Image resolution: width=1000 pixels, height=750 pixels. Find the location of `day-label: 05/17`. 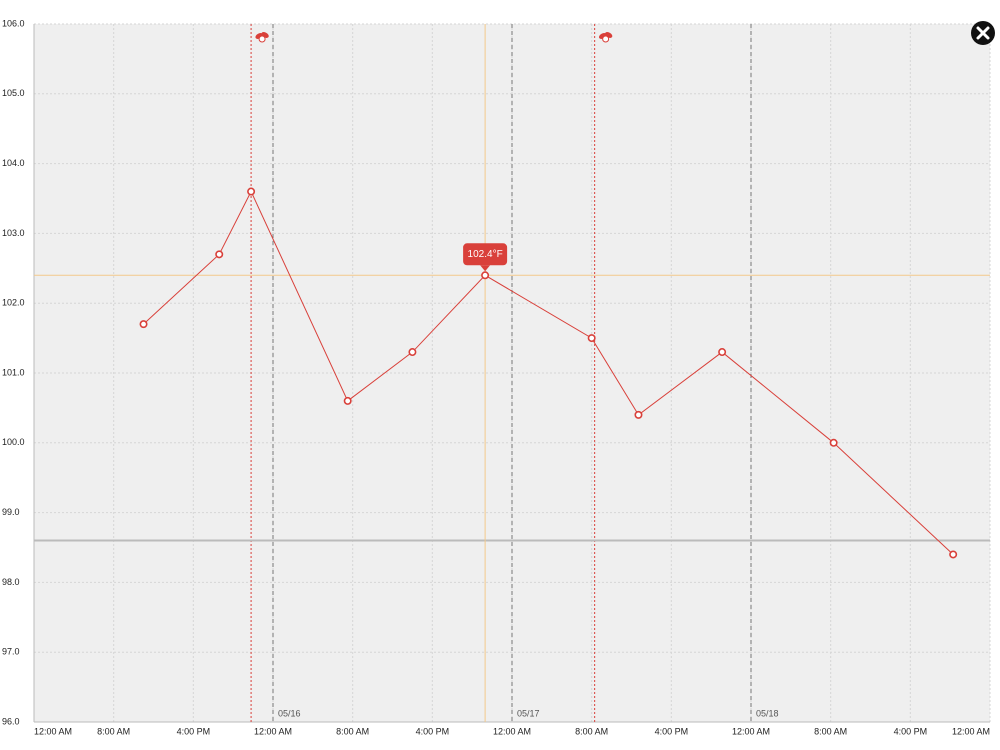

day-label: 05/17 is located at coordinates (528, 713).